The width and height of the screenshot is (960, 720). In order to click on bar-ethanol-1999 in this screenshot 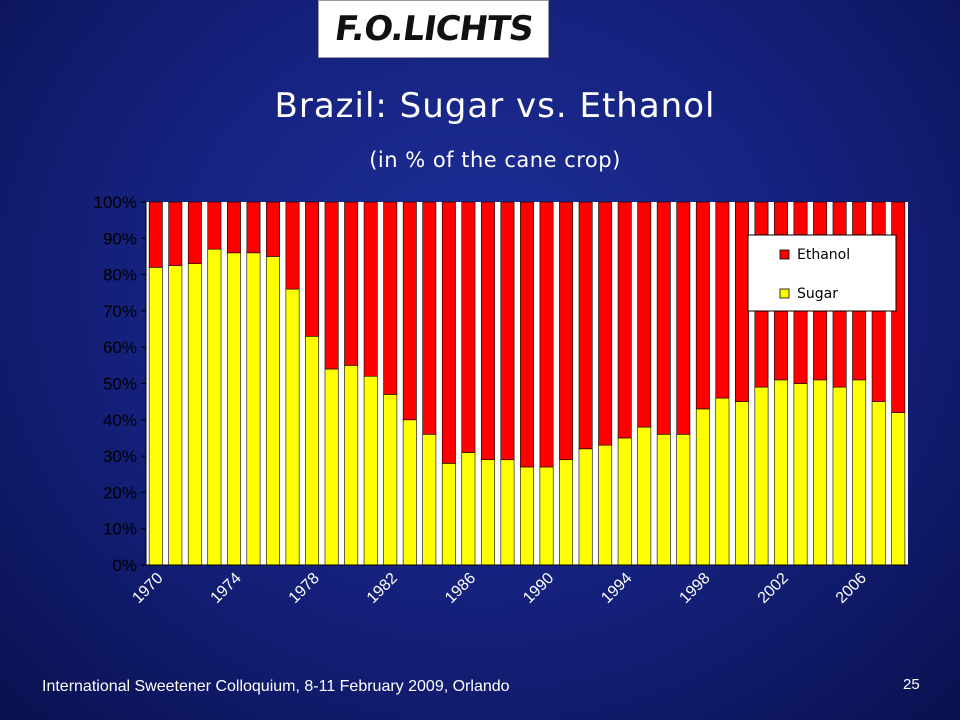, I will do `click(722, 300)`.